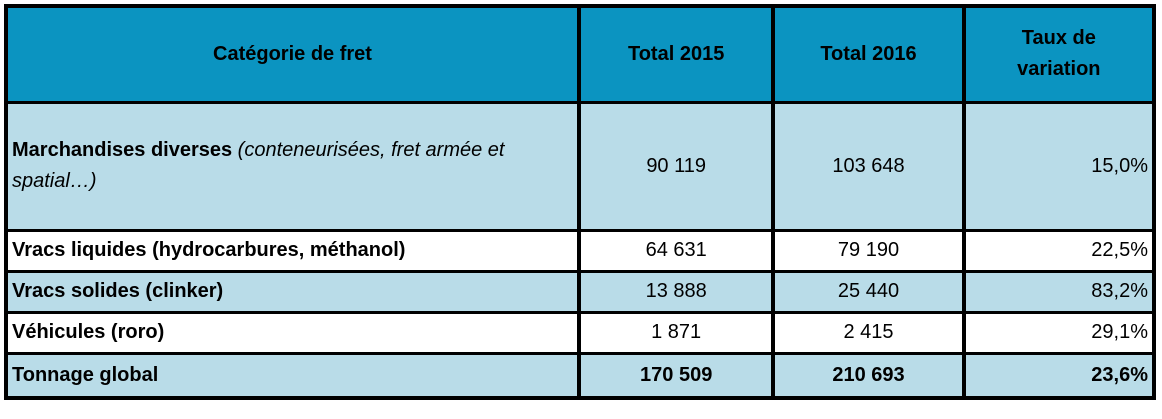 This screenshot has height=419, width=1162. Describe the element at coordinates (868, 375) in the screenshot. I see `total-2016-cell: 210 693` at that location.